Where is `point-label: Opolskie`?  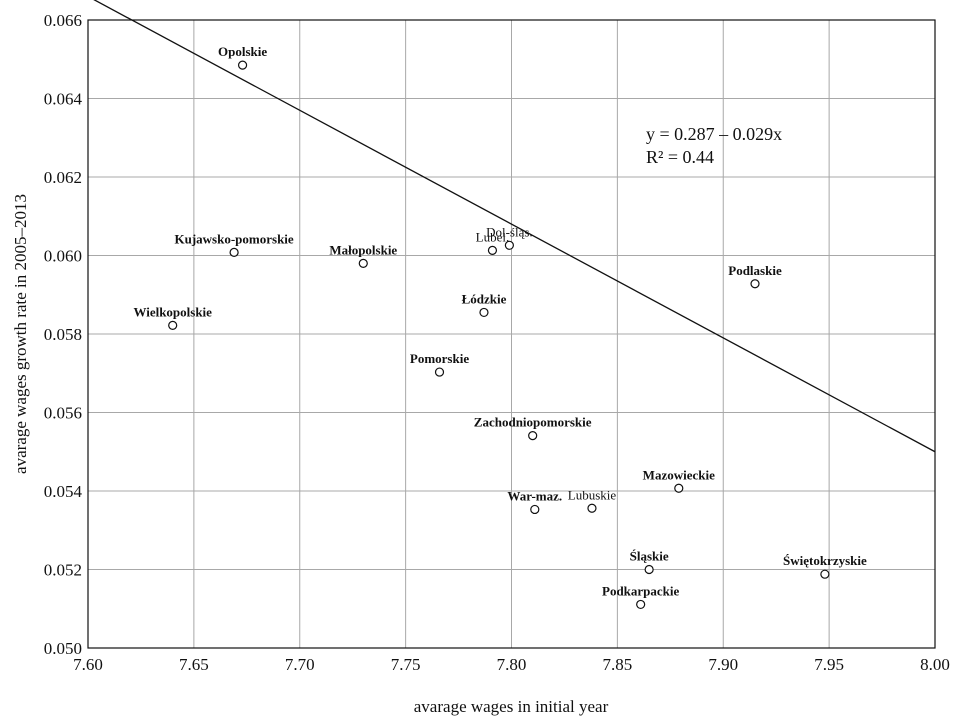 point-label: Opolskie is located at coordinates (242, 51).